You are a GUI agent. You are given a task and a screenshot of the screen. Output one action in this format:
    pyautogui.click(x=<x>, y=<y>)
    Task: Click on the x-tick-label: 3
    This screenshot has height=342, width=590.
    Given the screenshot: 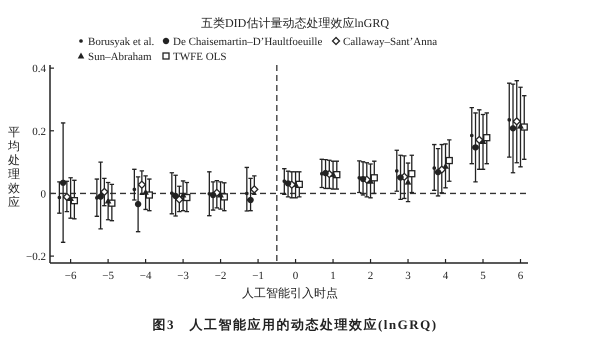 What is the action you would take?
    pyautogui.click(x=408, y=276)
    